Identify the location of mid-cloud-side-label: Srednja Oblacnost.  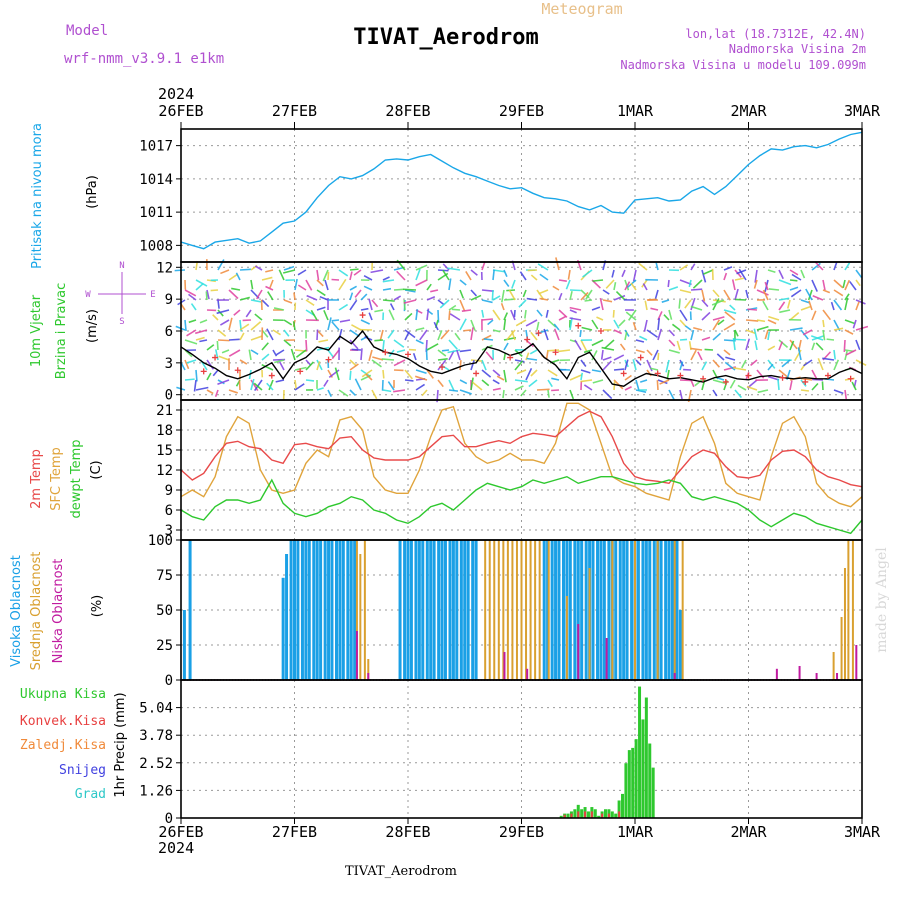
(36, 611).